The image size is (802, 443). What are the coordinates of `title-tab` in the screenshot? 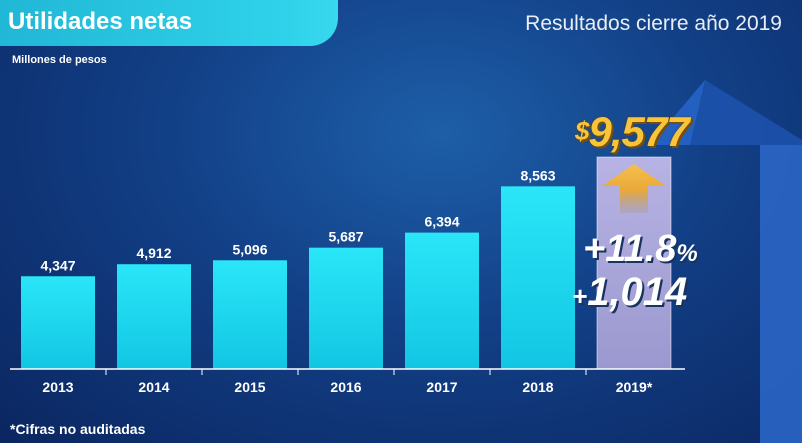 It's located at (169, 23).